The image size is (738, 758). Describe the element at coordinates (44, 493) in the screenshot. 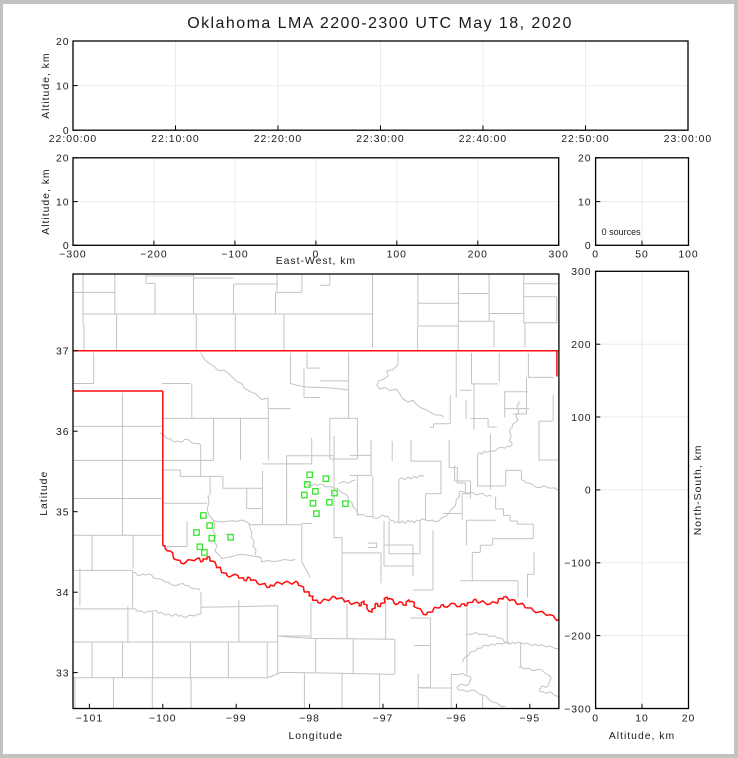

I see `svg-text: Latitude` at that location.